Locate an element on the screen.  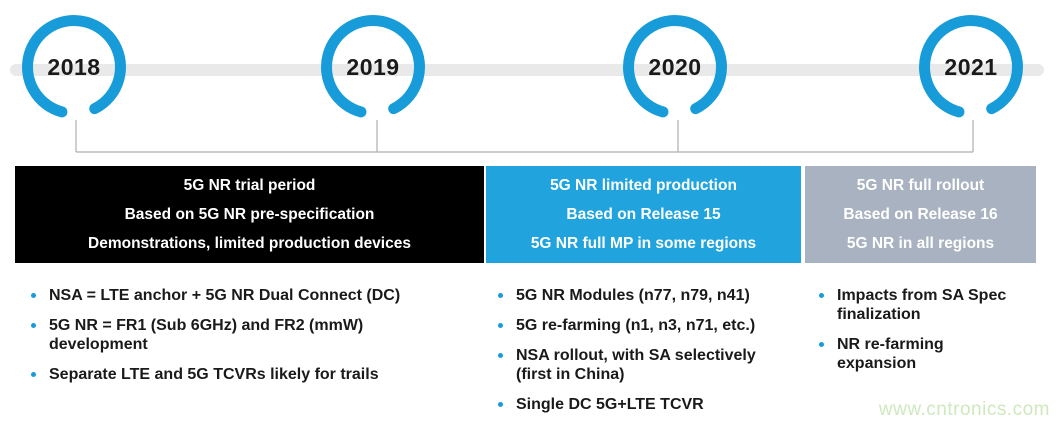
year-label: 2021 is located at coordinates (970, 67).